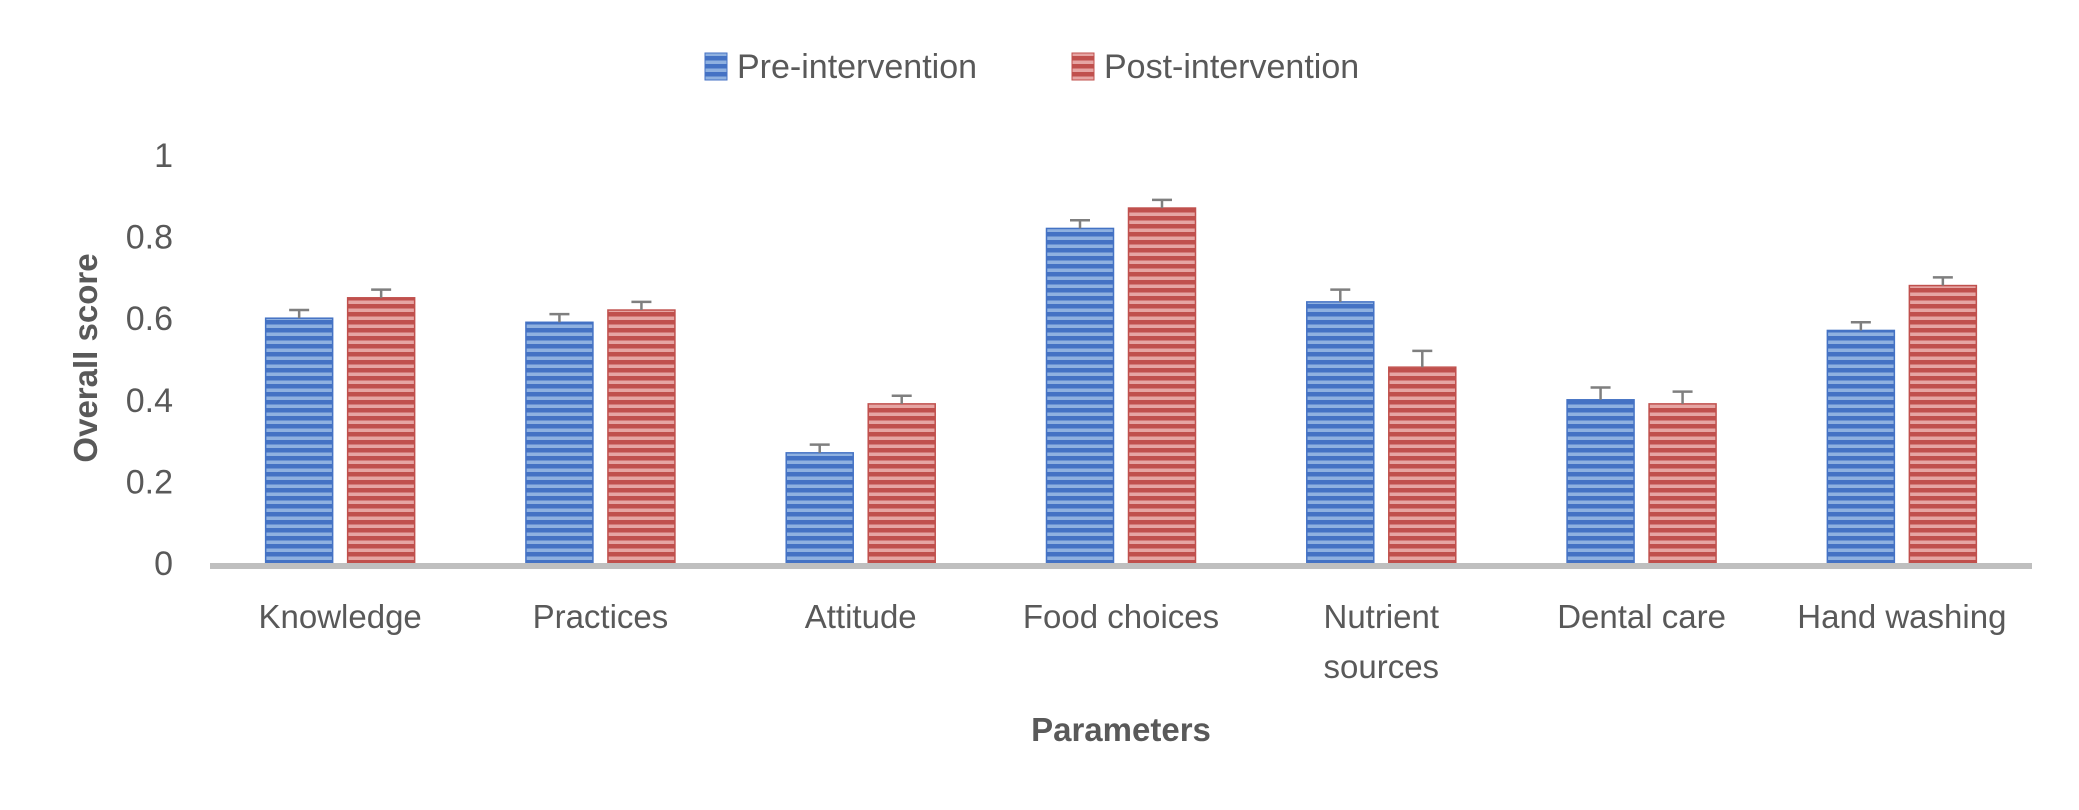 This screenshot has height=810, width=2079. I want to click on x-tick-label-knowledge: Knowledge, so click(339, 616).